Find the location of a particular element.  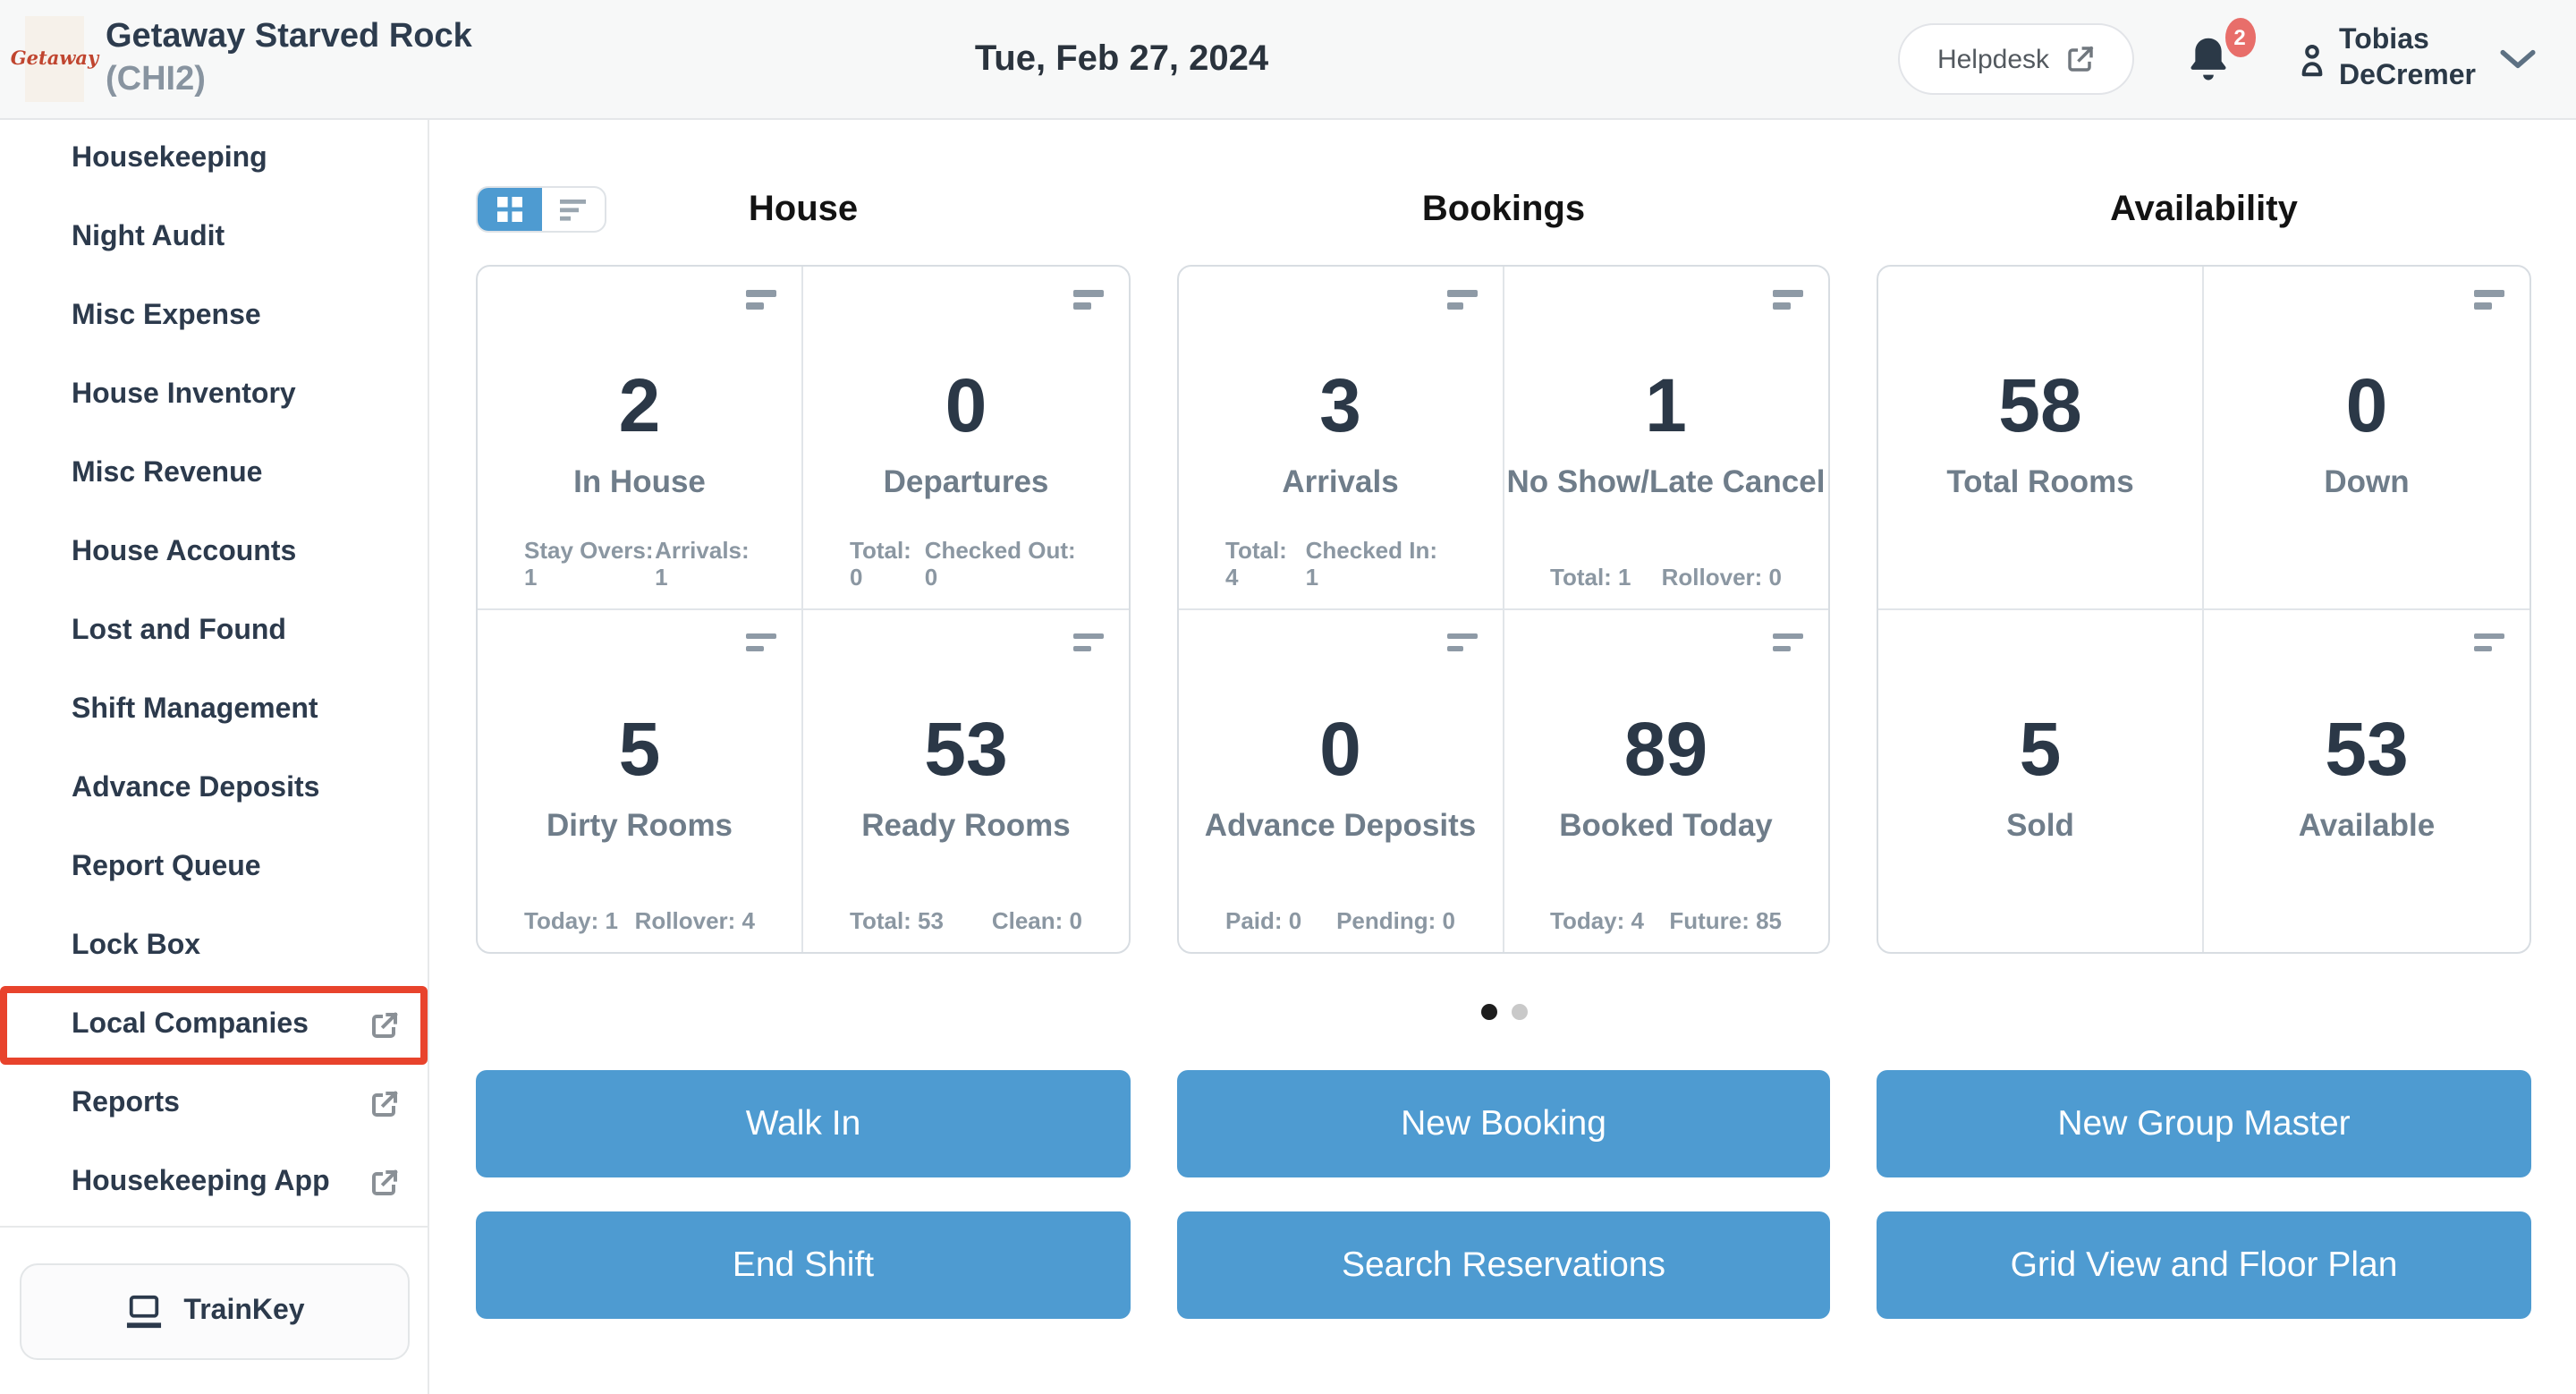

card-stat-right: Future: 85 is located at coordinates (1725, 920).